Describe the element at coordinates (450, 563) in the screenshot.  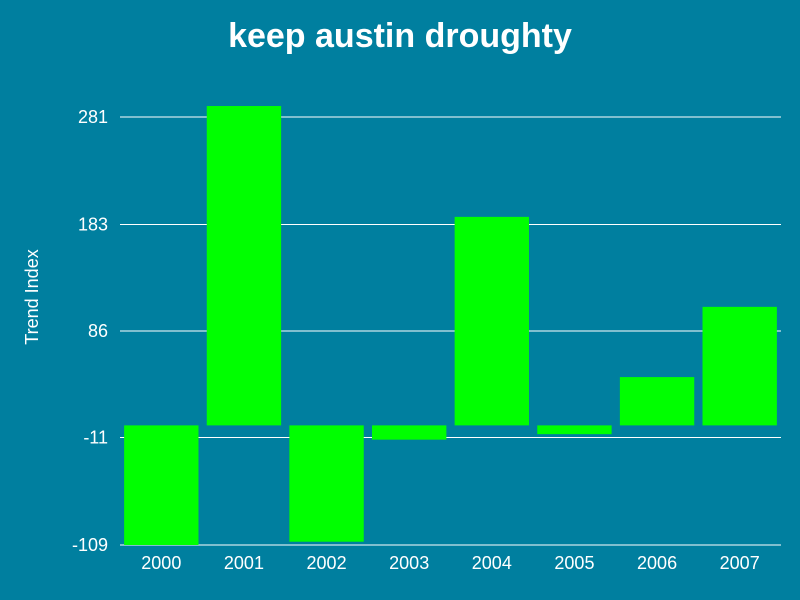
I see `x-tick-labels: 2000 2001 2002 2003 2004 2005 2006 2007` at that location.